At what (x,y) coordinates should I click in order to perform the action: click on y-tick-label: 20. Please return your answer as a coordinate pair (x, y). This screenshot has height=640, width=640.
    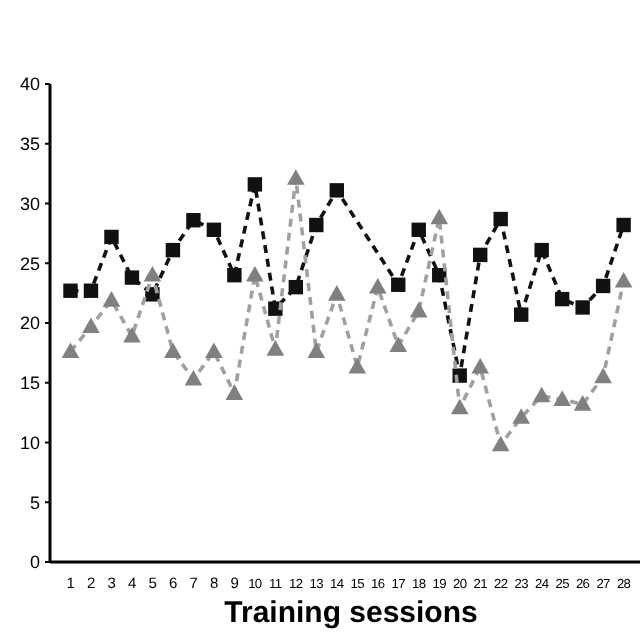
    Looking at the image, I should click on (29, 323).